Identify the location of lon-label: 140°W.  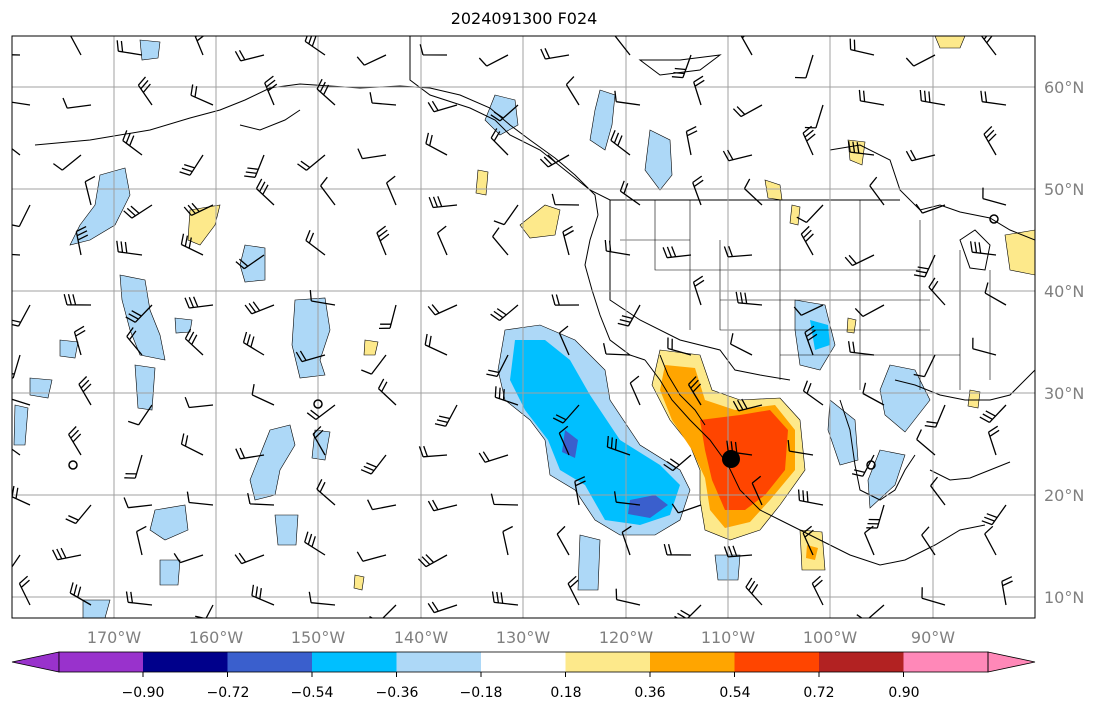
(421, 637).